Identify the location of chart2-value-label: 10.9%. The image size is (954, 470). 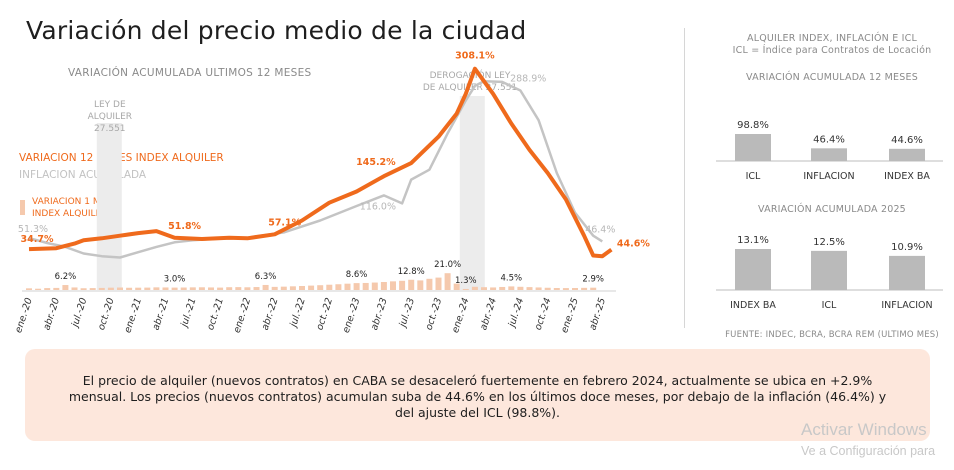
(907, 247).